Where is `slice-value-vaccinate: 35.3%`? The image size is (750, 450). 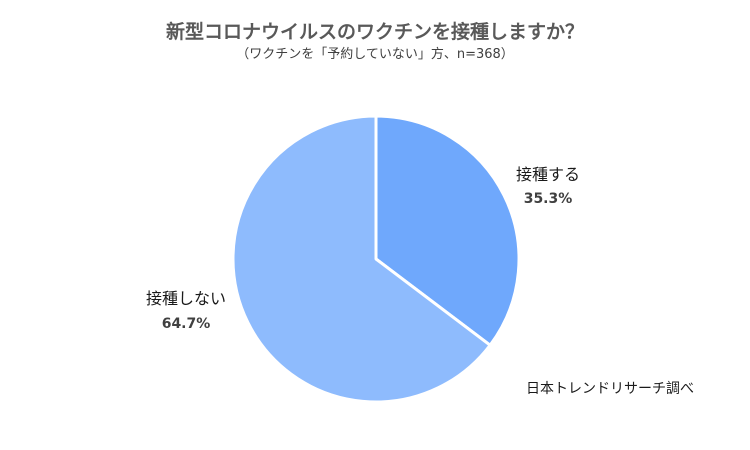 slice-value-vaccinate: 35.3% is located at coordinates (548, 199).